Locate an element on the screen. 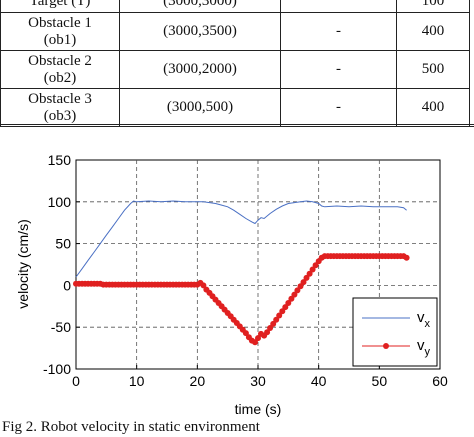  table-cell-name: Obstacle 3 (ob3) is located at coordinates (60, 107).